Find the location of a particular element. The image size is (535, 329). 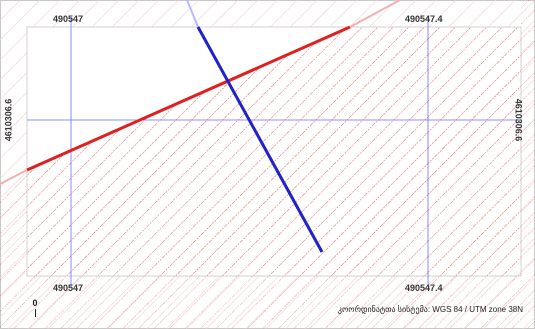

line-feature-extension is located at coordinates (192, 14).